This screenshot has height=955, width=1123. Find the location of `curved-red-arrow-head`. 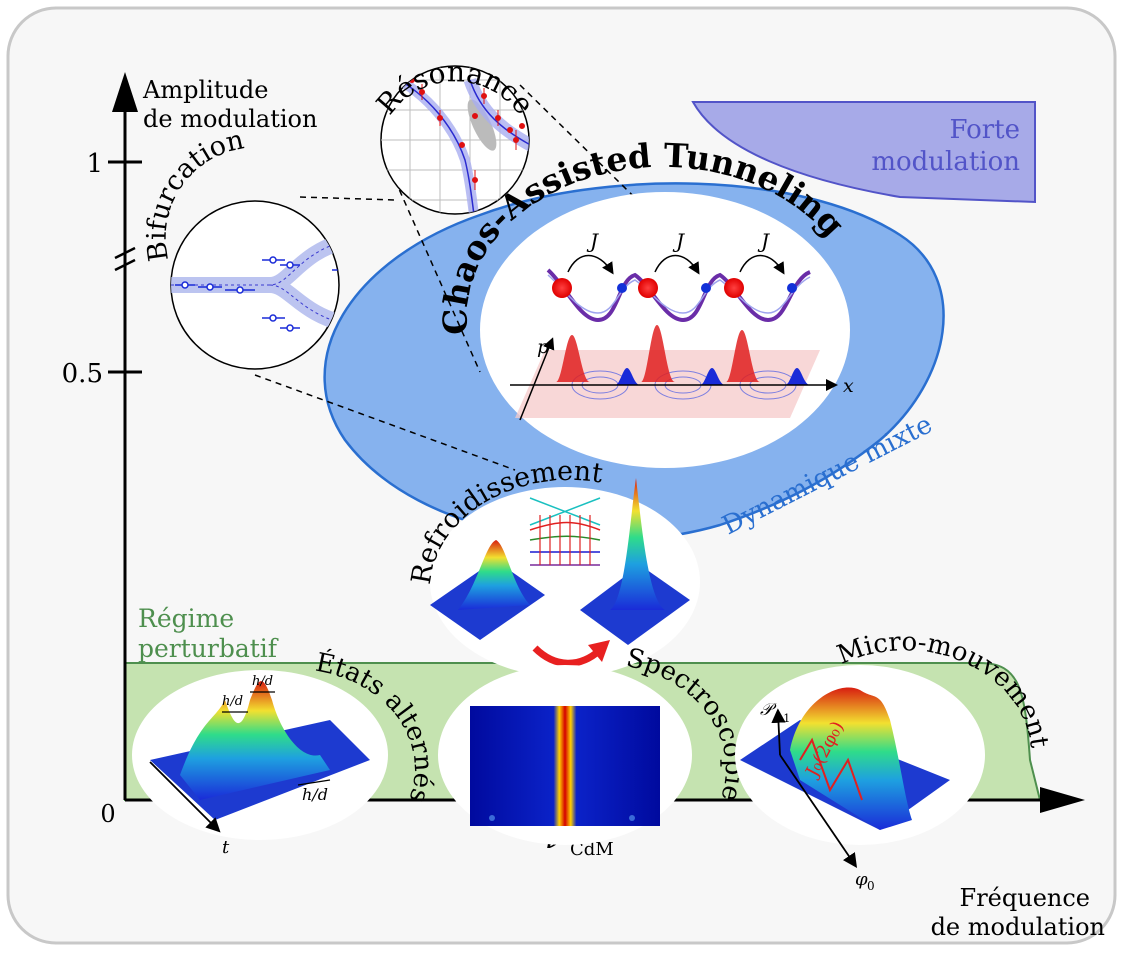

curved-red-arrow-head is located at coordinates (599, 651).